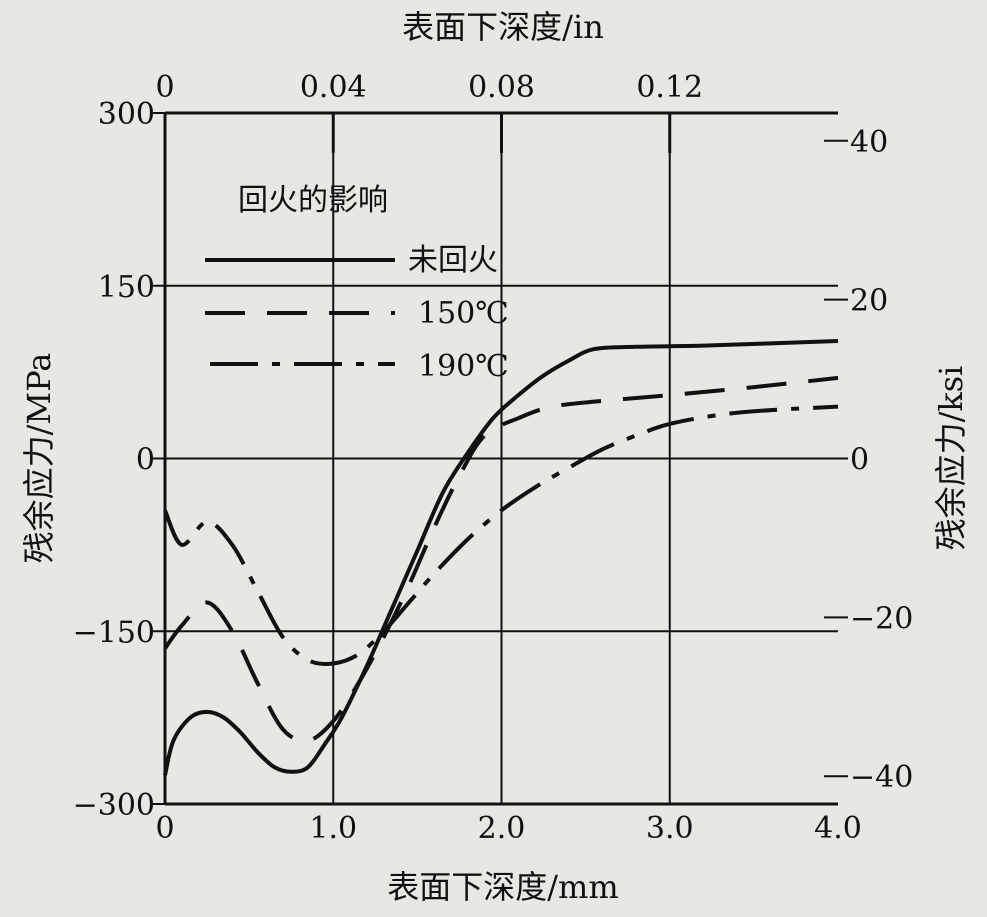 This screenshot has width=987, height=917. What do you see at coordinates (859, 460) in the screenshot?
I see `y-tick-label-right-2: 0` at bounding box center [859, 460].